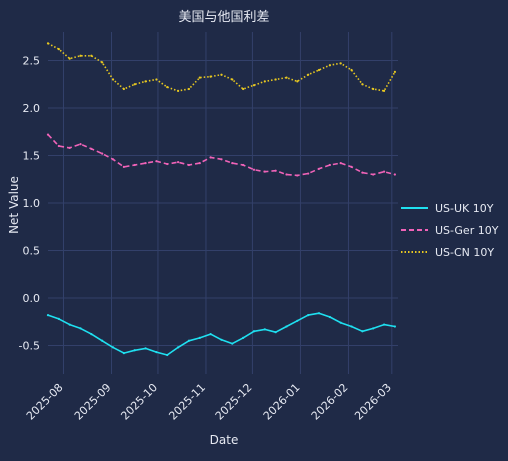  I want to click on y-tick-label: -0.5, so click(29, 346).